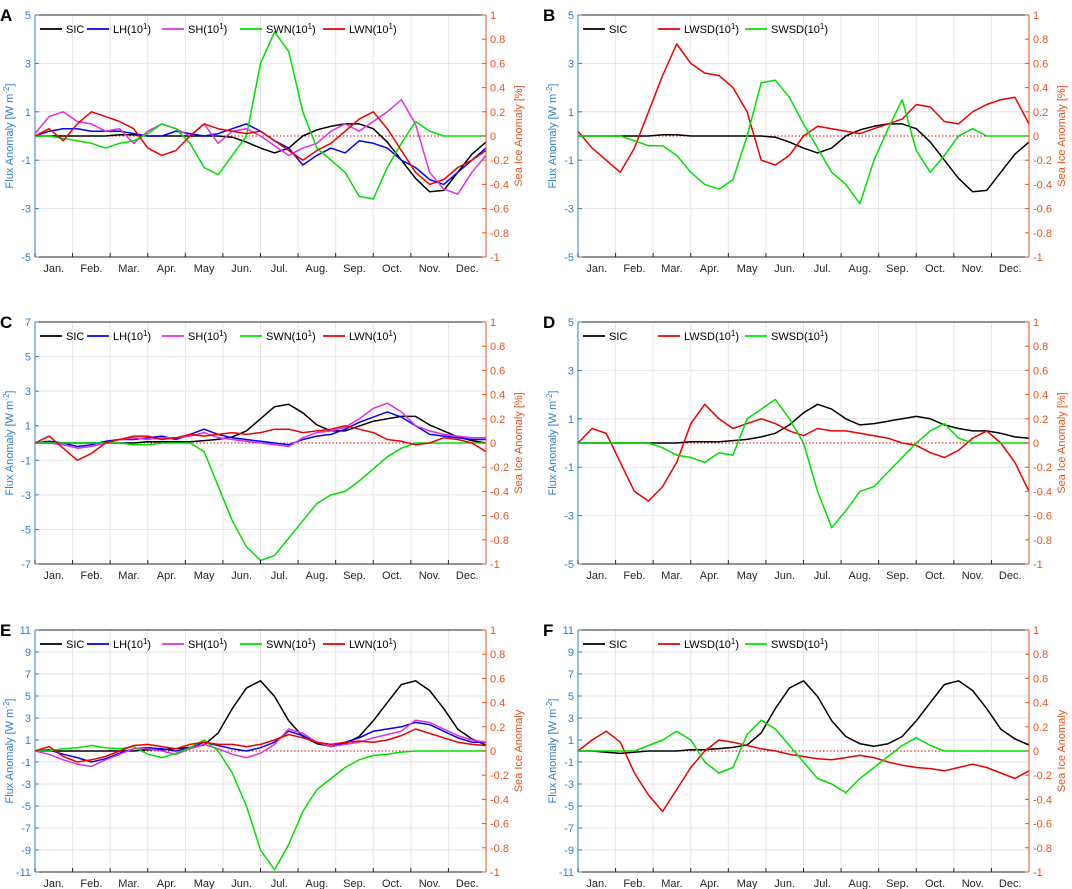 Image resolution: width=1072 pixels, height=889 pixels. What do you see at coordinates (373, 29) in the screenshot?
I see `legend-label: LWN(101)` at bounding box center [373, 29].